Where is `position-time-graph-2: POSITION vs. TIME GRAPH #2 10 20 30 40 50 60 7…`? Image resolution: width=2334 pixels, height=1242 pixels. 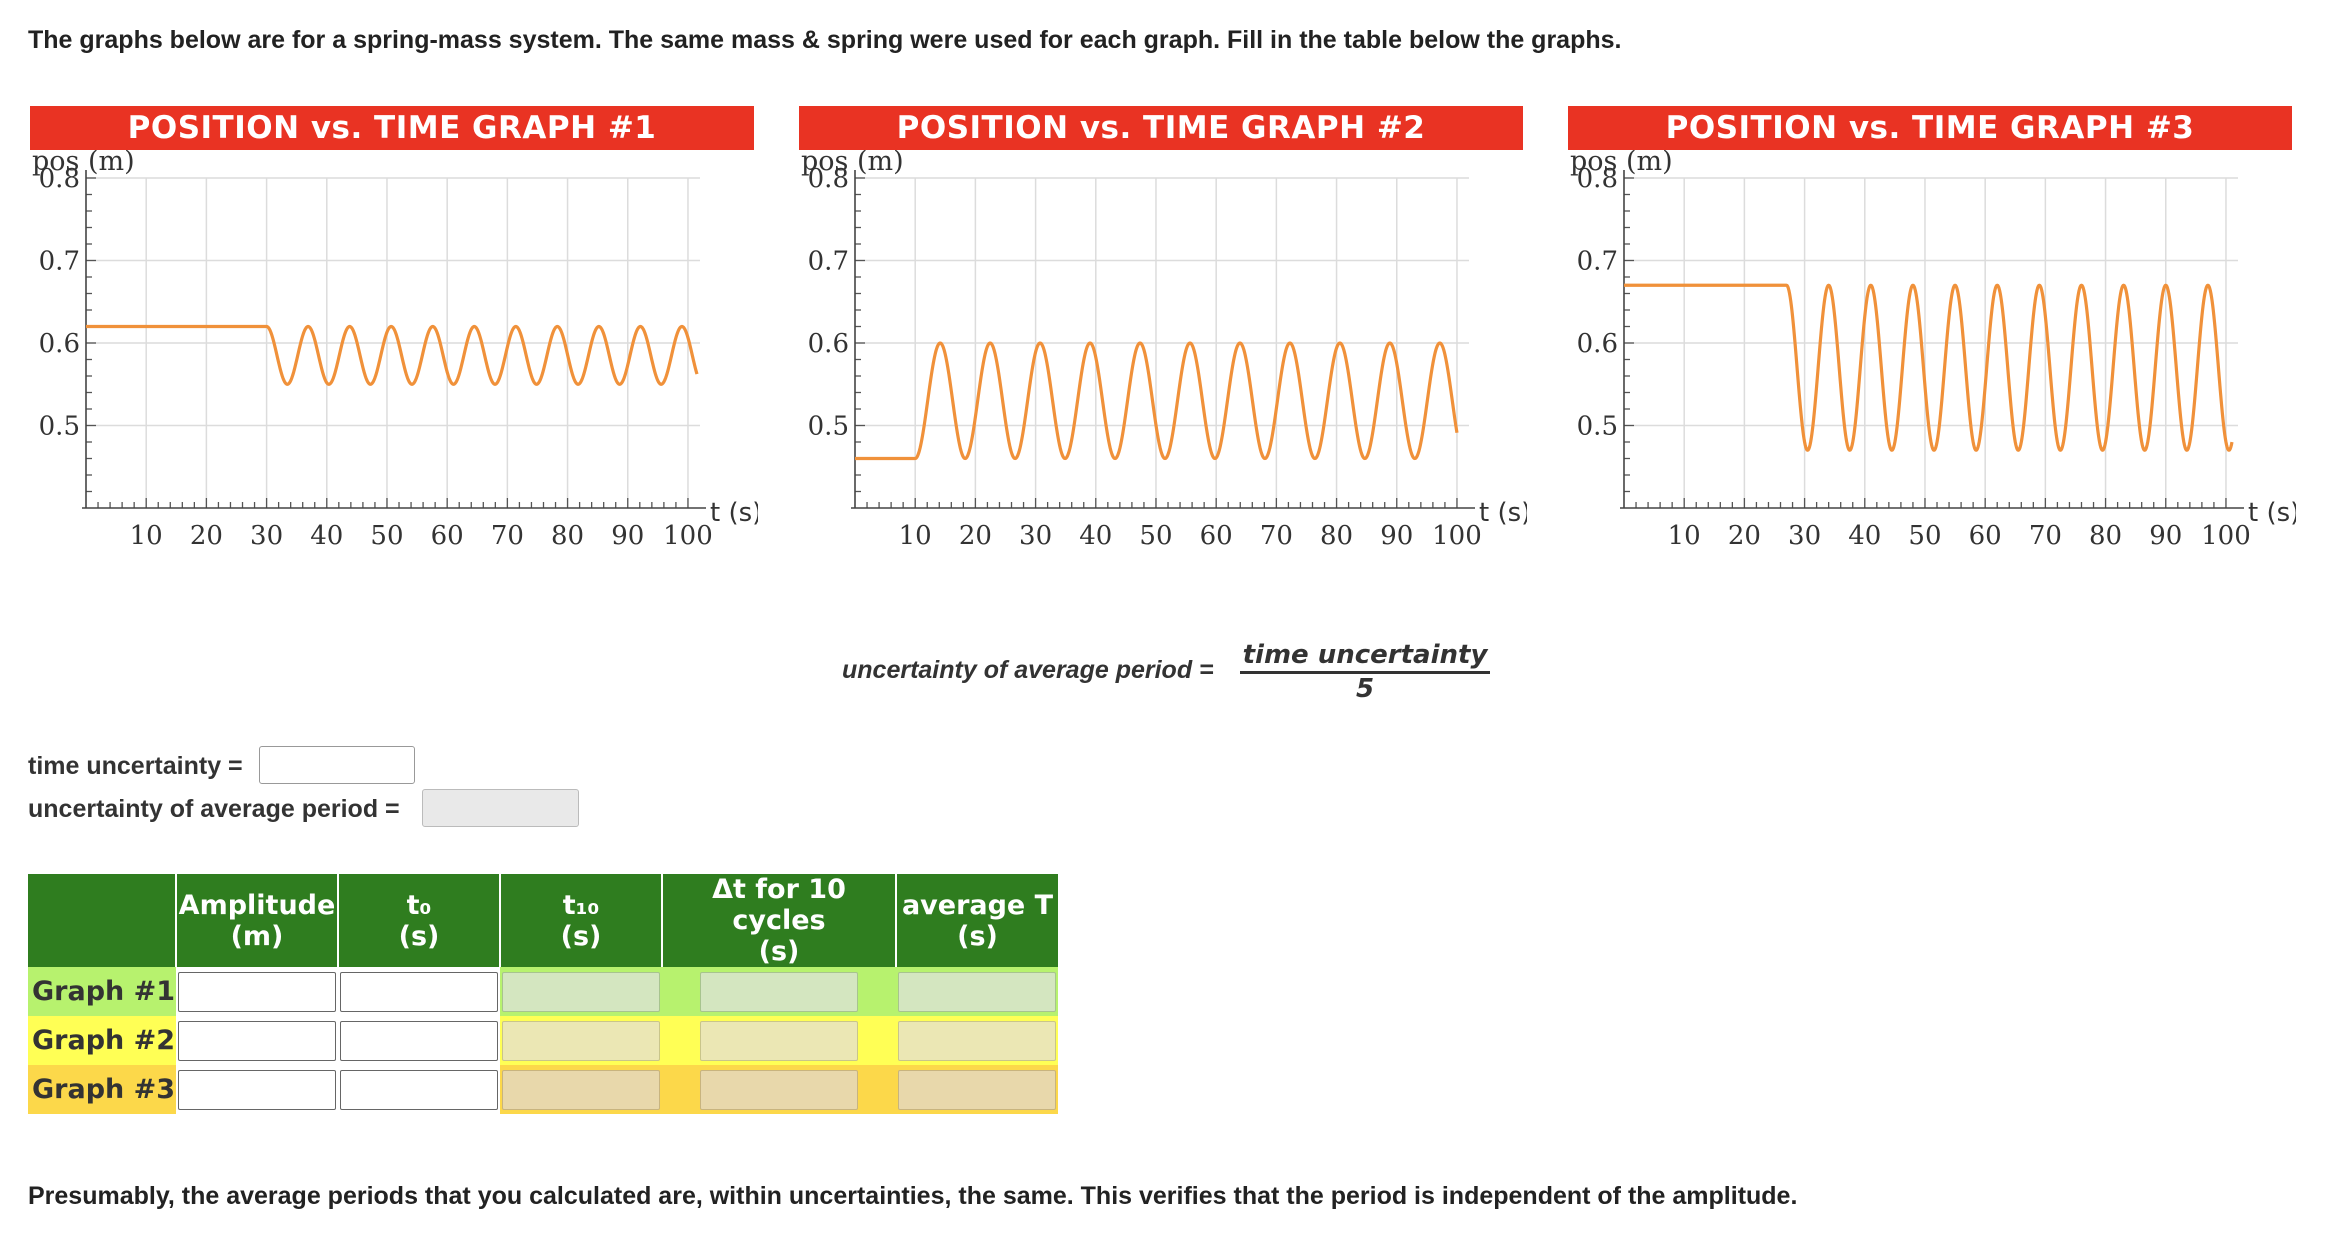
position-time-graph-2: POSITION vs. TIME GRAPH #2 10 20 30 40 50 60 7… is located at coordinates (1162, 331).